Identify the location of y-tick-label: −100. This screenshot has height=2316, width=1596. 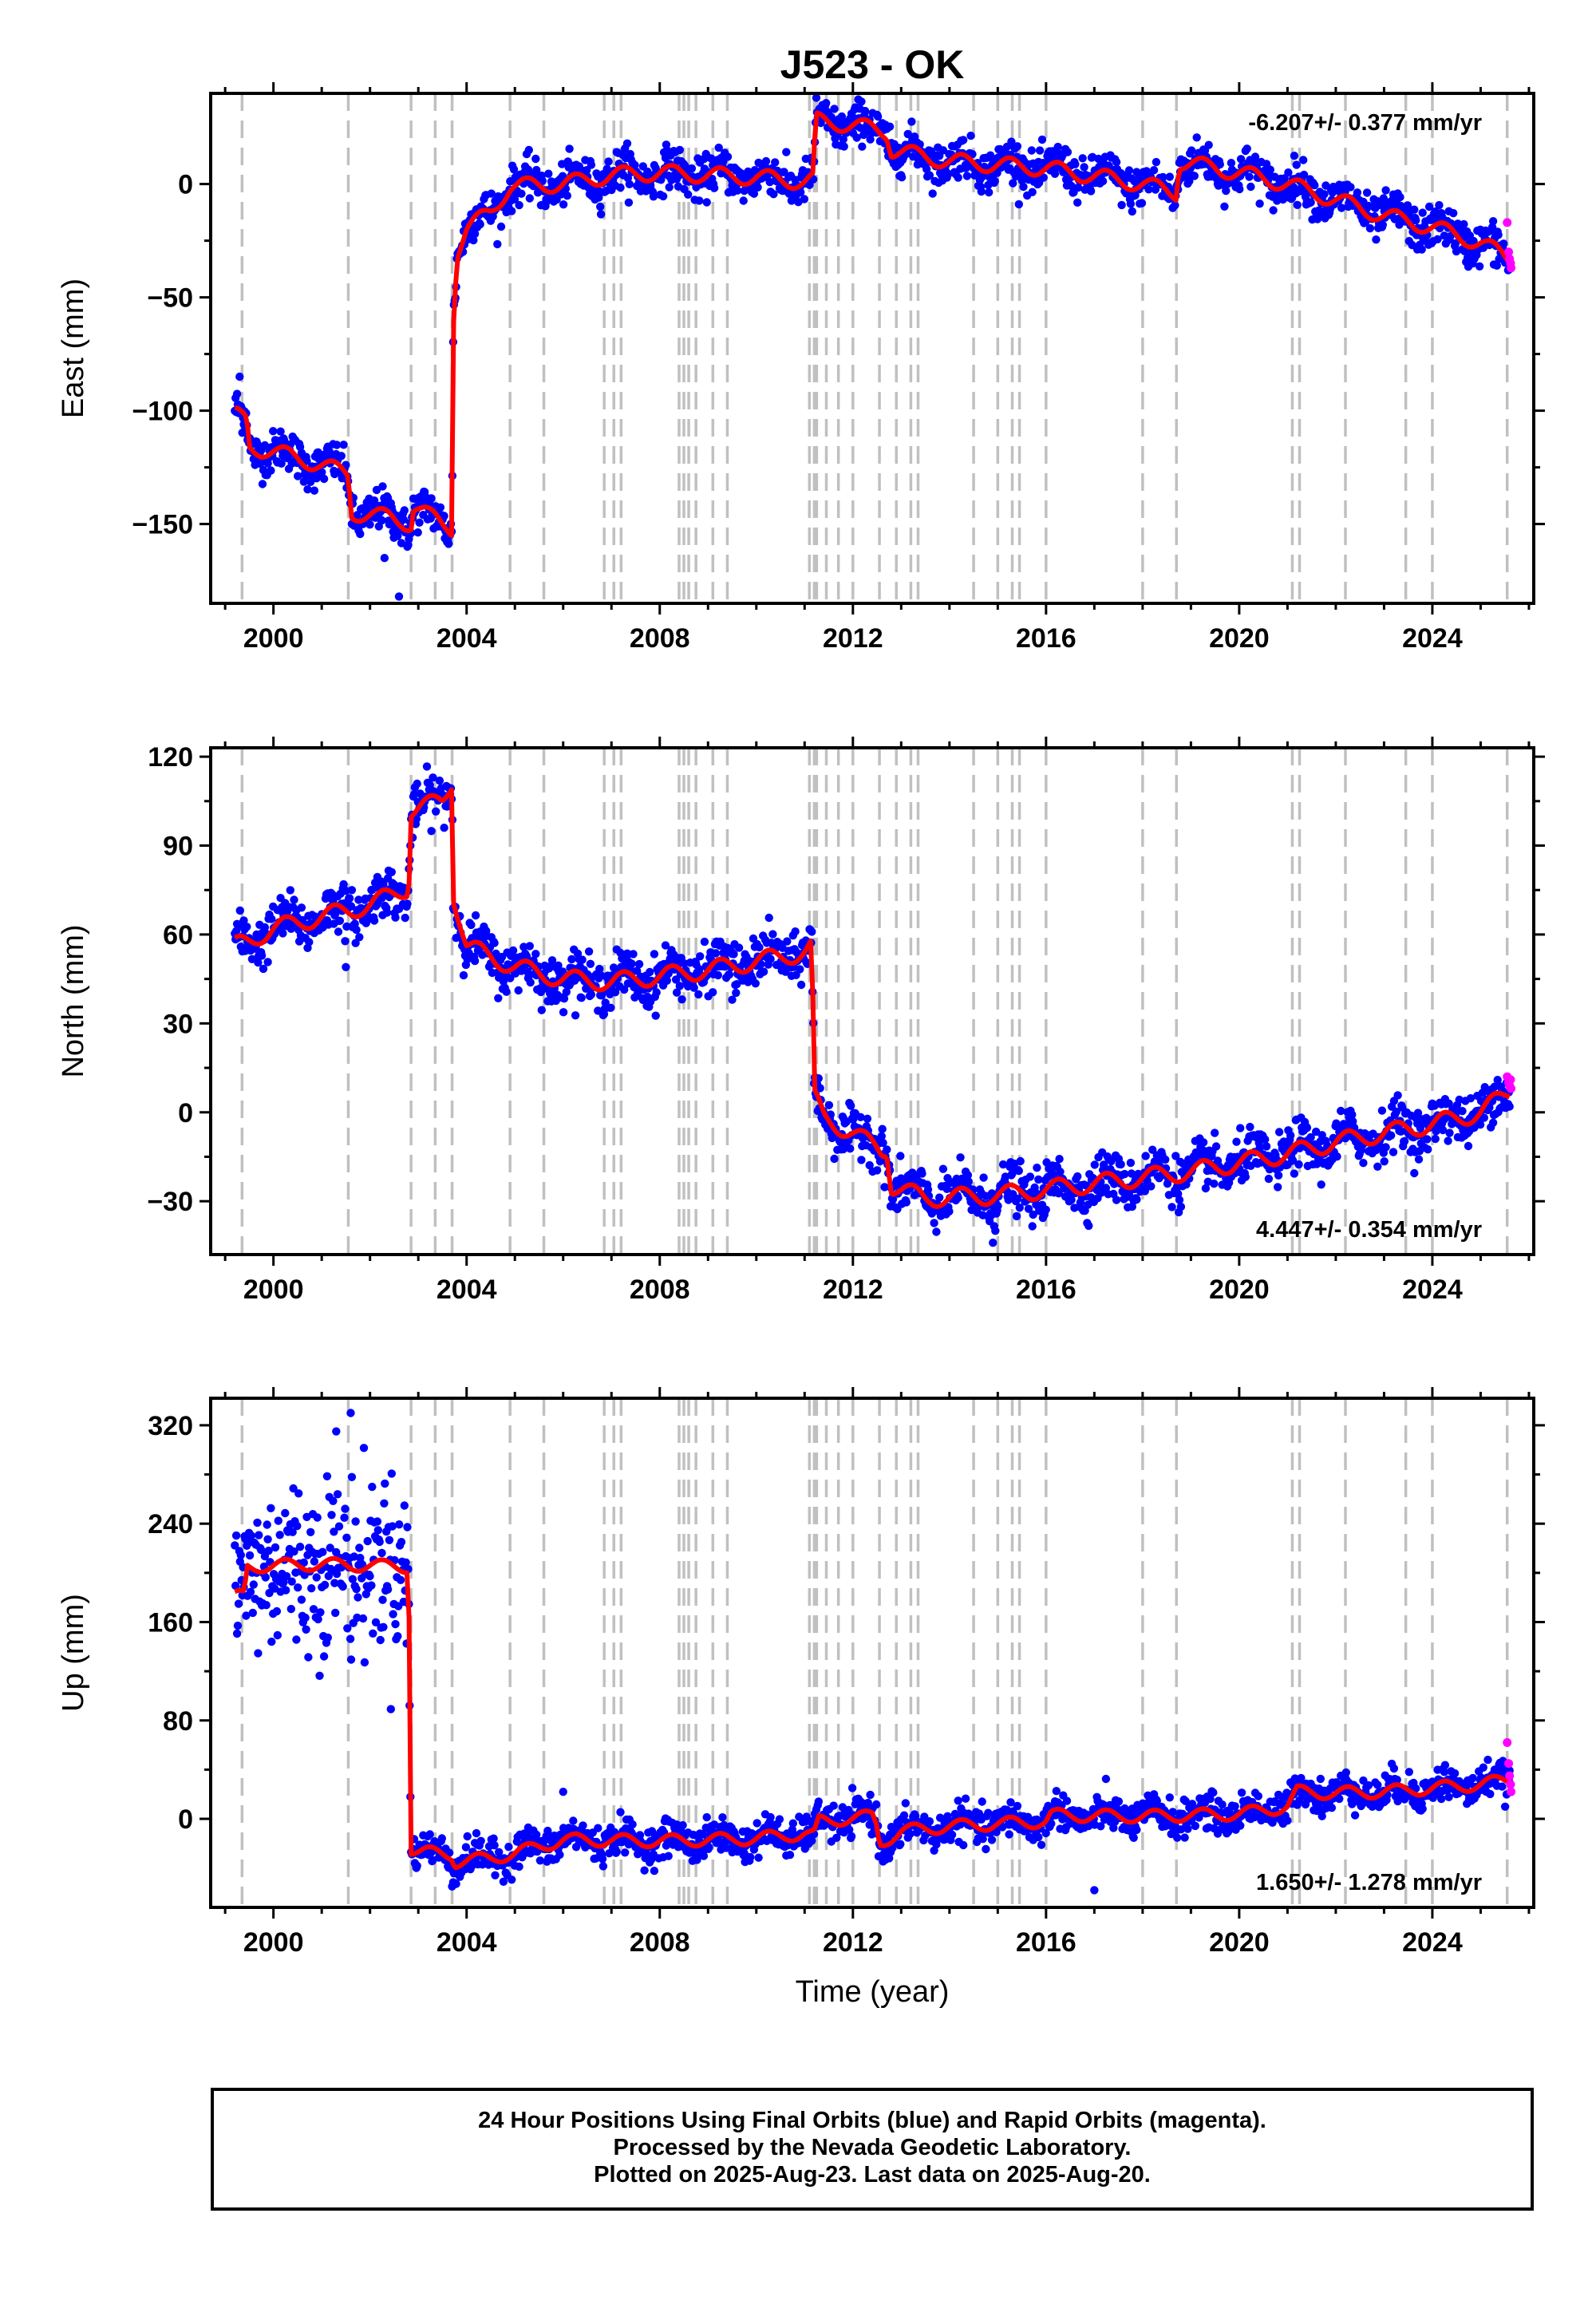
(162, 412).